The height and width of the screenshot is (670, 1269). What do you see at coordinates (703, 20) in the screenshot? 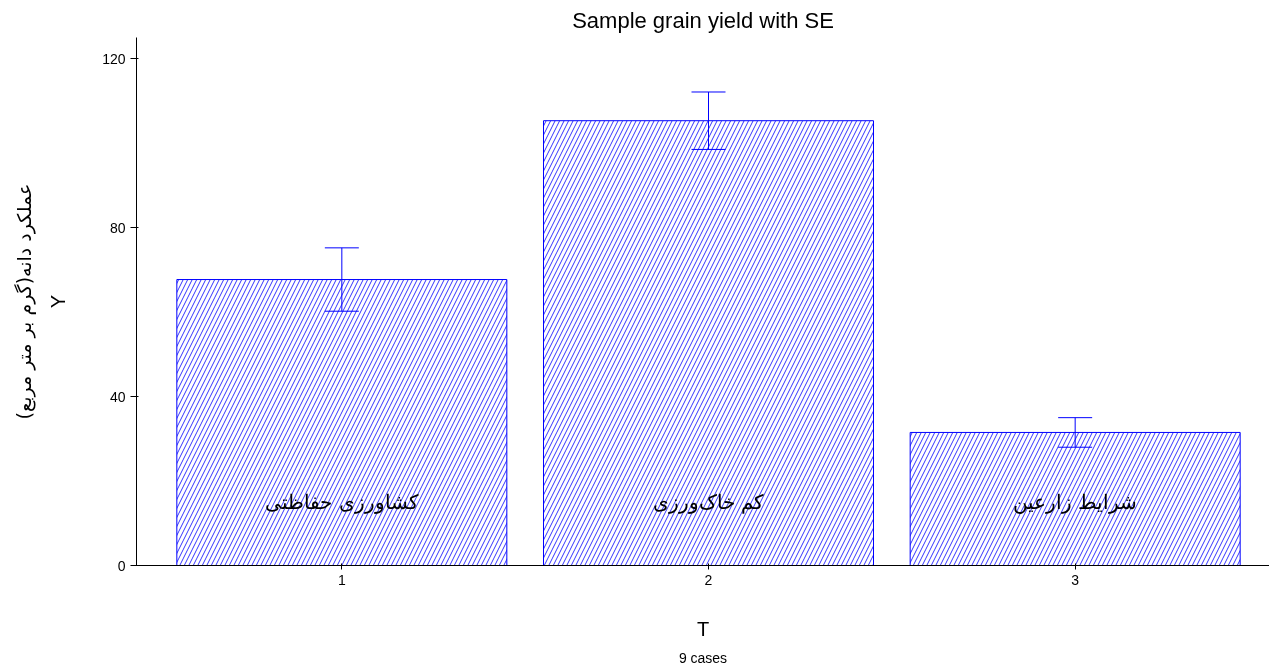
I see `chart-title: Sample grain yield with SE` at bounding box center [703, 20].